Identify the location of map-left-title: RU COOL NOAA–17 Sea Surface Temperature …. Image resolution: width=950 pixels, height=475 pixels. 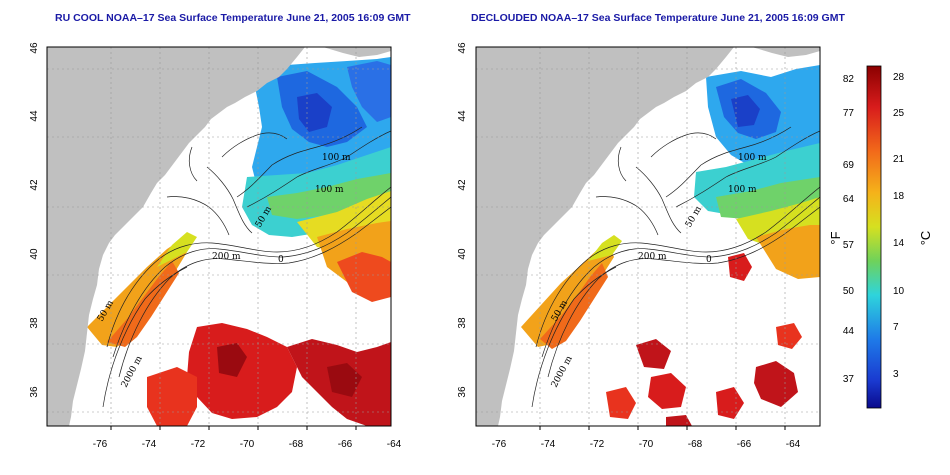
(233, 18).